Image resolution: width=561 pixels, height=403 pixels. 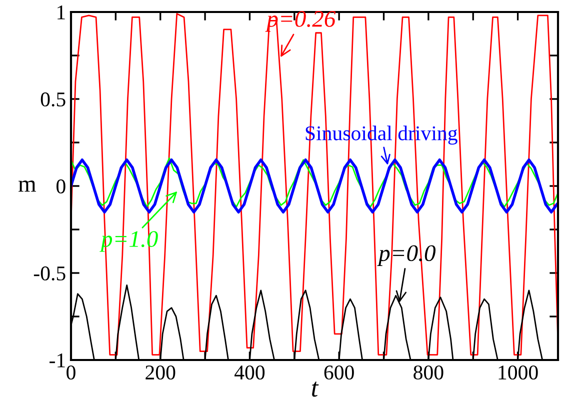 What do you see at coordinates (429, 372) in the screenshot?
I see `x-tick-label: 800` at bounding box center [429, 372].